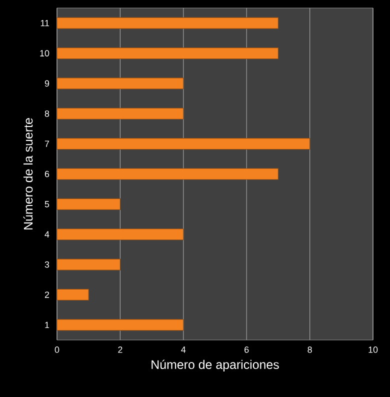  I want to click on y-tick-label: 11, so click(45, 23).